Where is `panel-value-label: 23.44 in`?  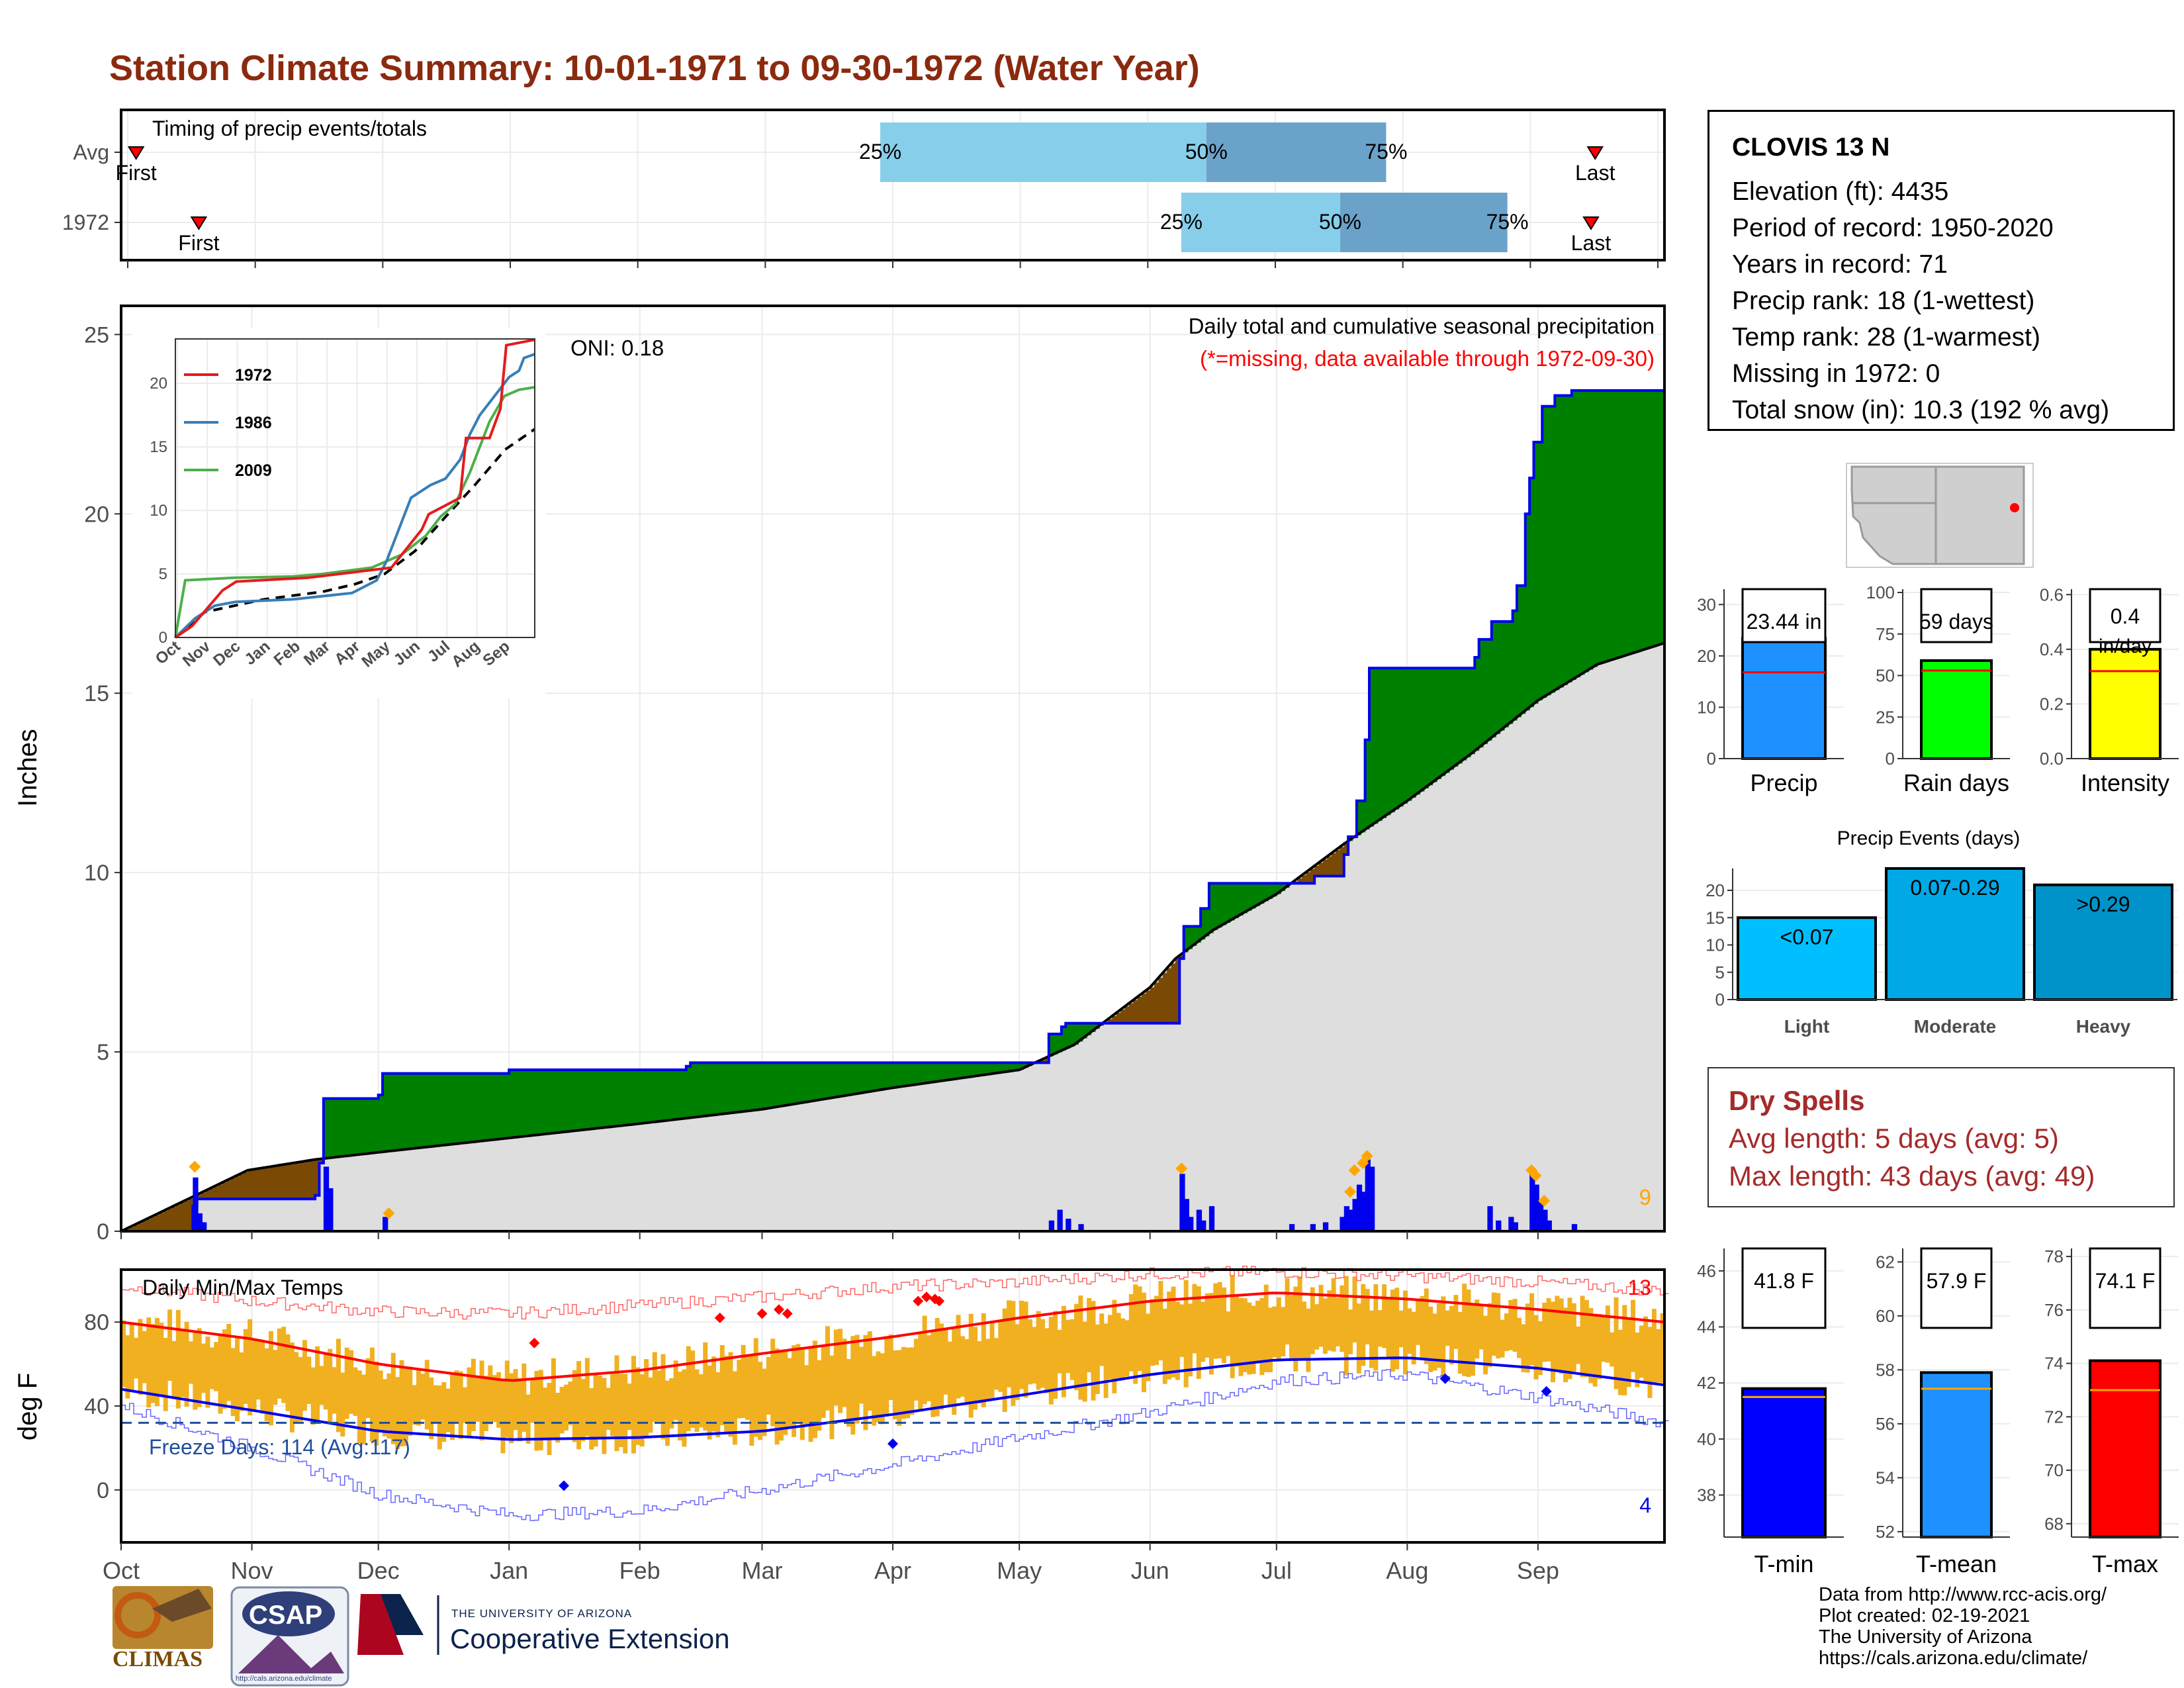 panel-value-label: 23.44 in is located at coordinates (1784, 621).